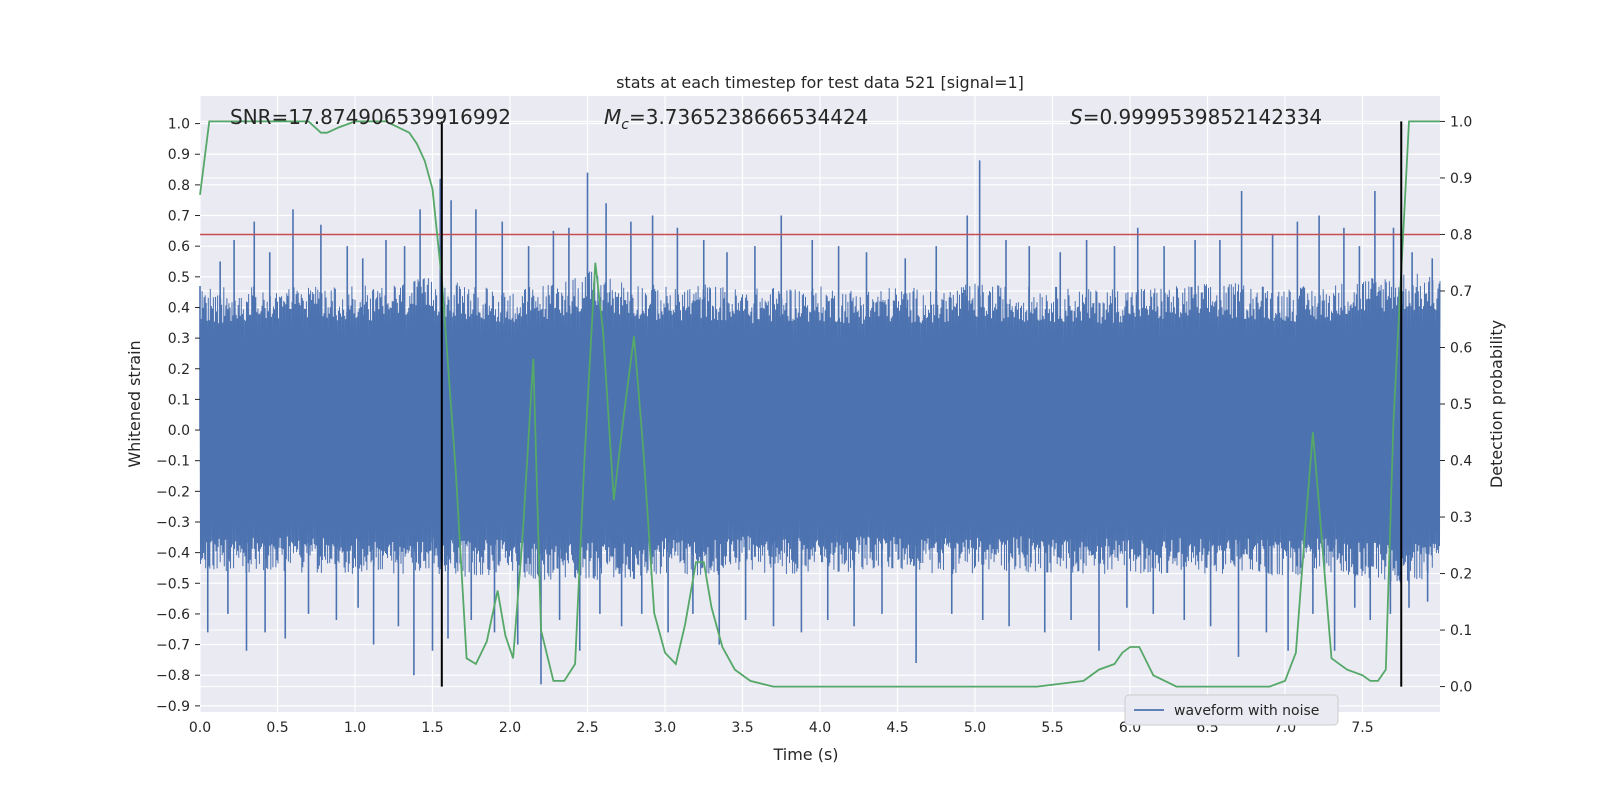  I want to click on legend: waveform with noise, so click(1231, 710).